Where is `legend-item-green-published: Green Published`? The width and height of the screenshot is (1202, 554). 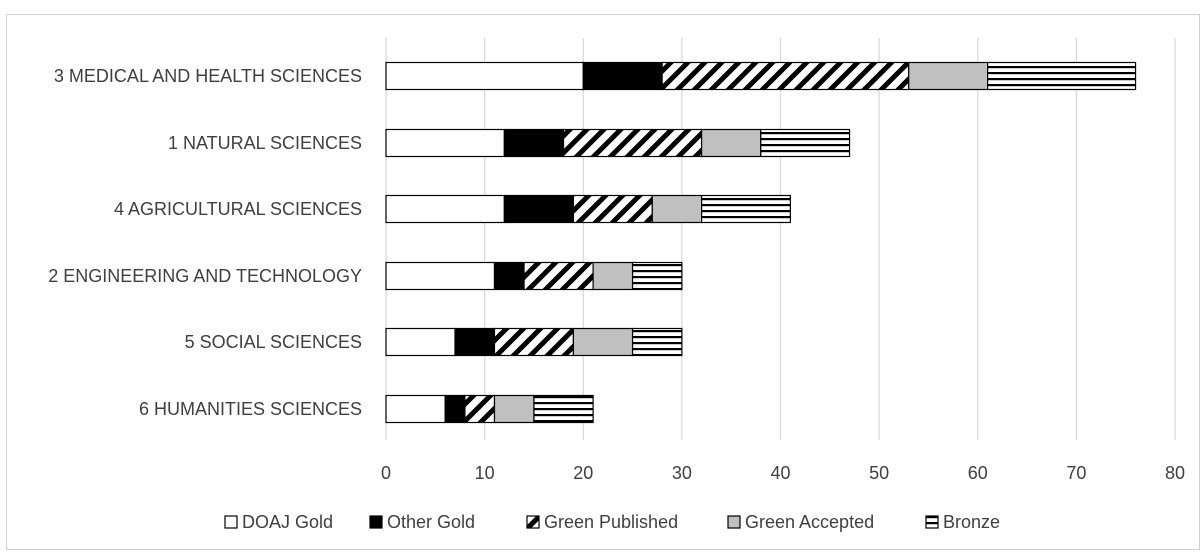 legend-item-green-published: Green Published is located at coordinates (602, 522).